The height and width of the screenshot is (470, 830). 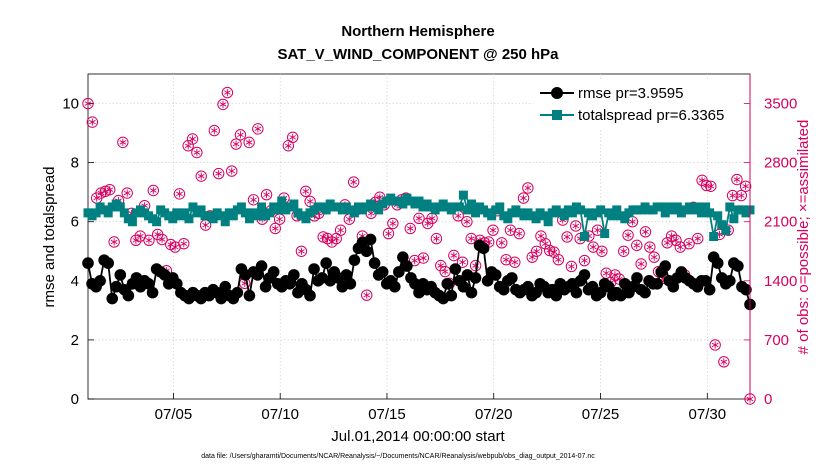 I want to click on x-tick-label: 07/25, so click(x=601, y=414).